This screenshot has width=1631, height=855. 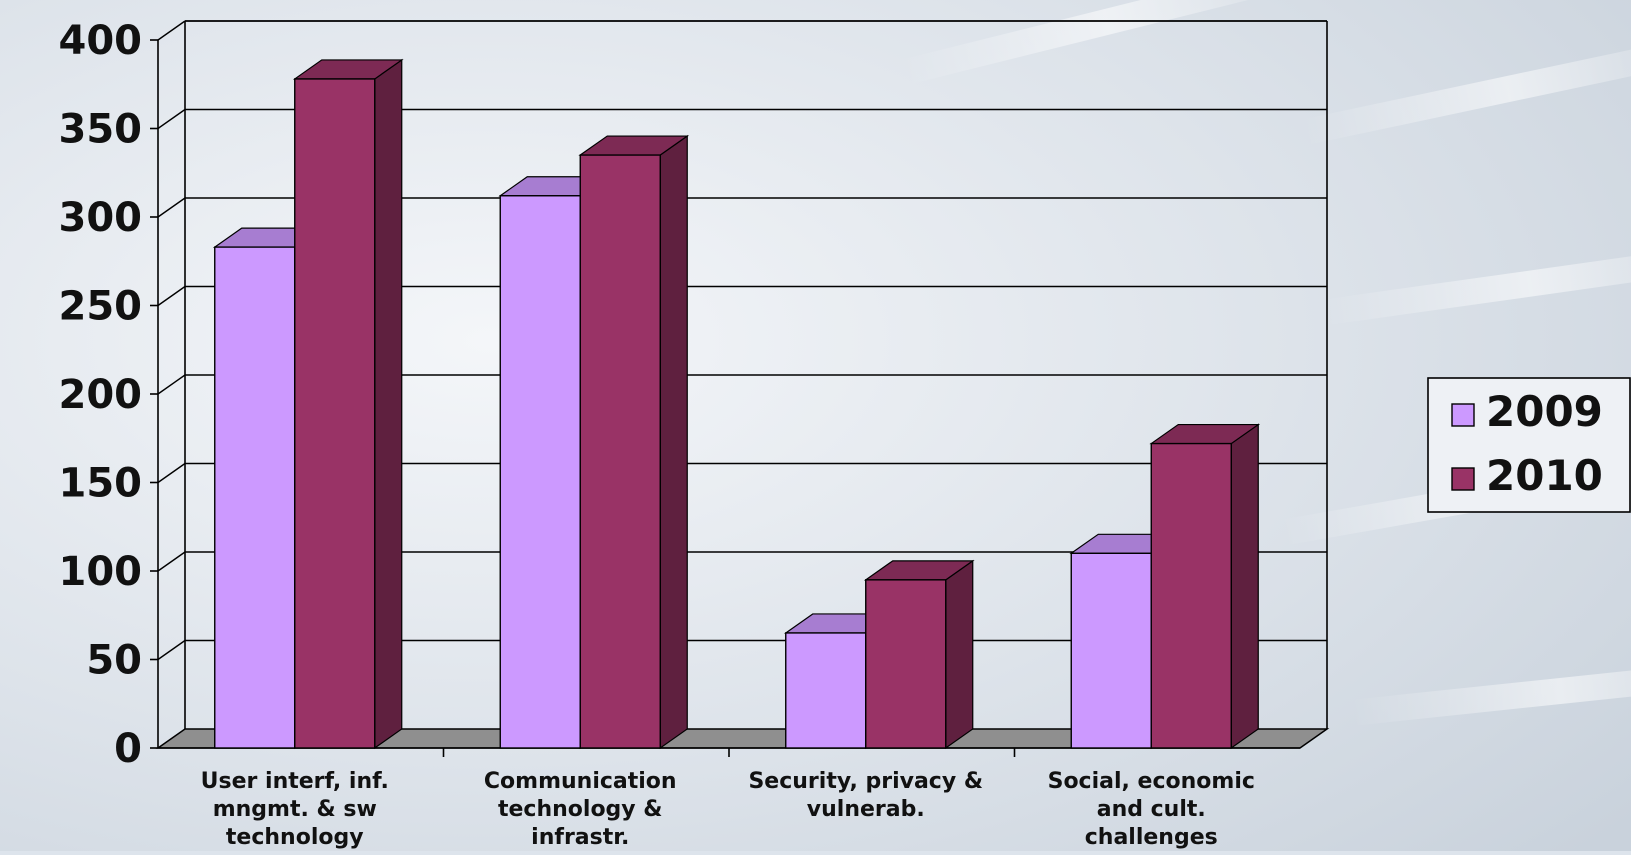 What do you see at coordinates (580, 837) in the screenshot?
I see `x-tick-label: infrastr.` at bounding box center [580, 837].